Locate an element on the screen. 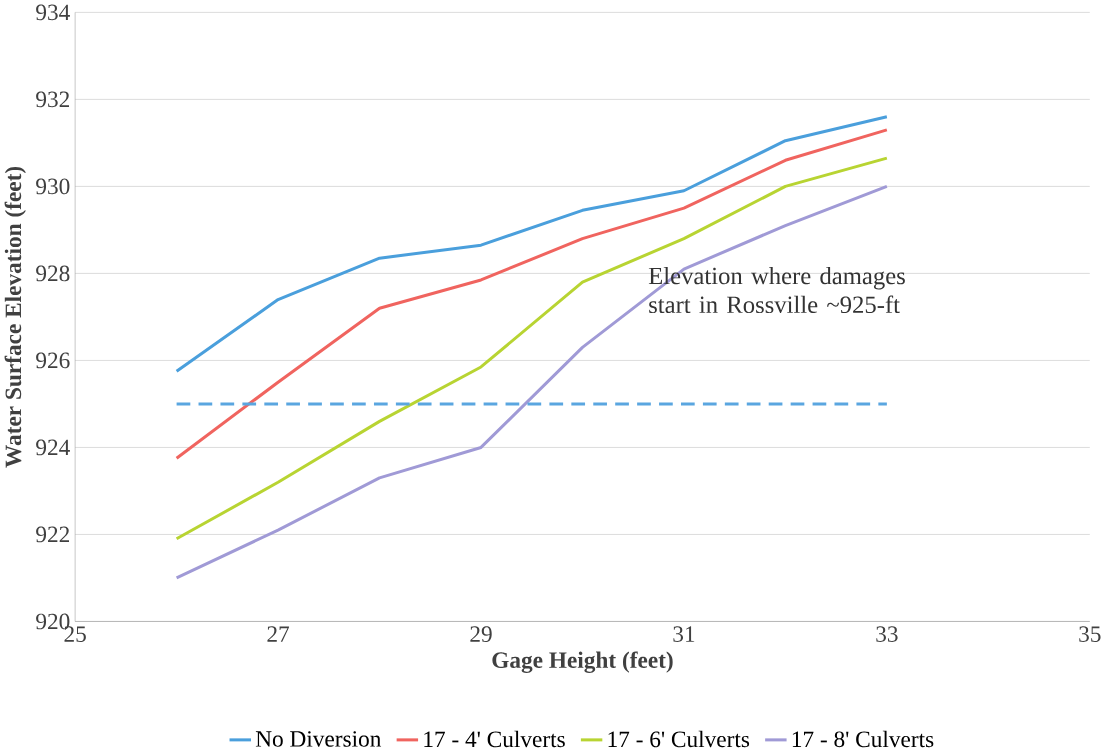 The image size is (1106, 754). y-tick-label: 922 is located at coordinates (53, 534).